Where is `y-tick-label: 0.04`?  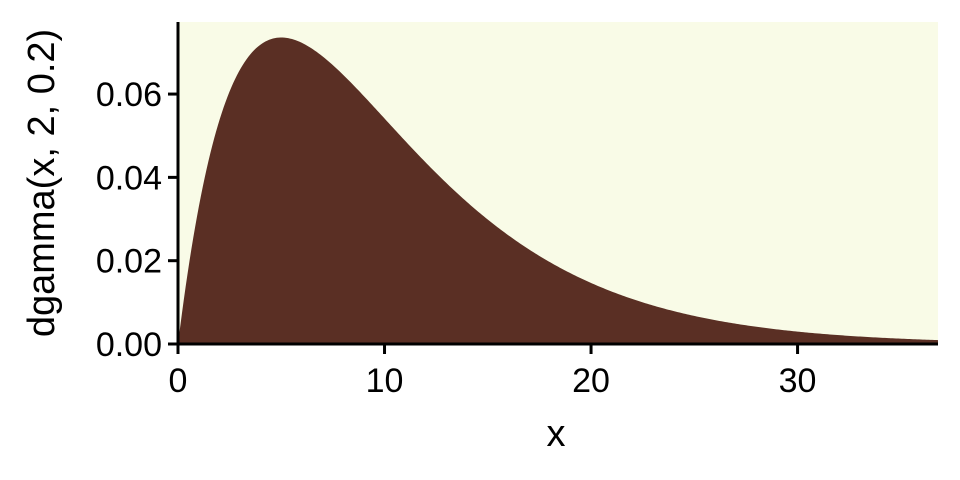
y-tick-label: 0.04 is located at coordinates (129, 178).